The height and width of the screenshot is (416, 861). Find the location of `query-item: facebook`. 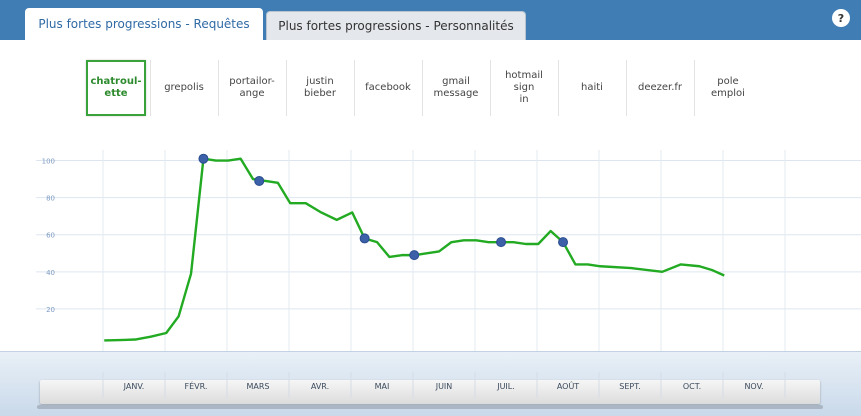

query-item: facebook is located at coordinates (388, 87).